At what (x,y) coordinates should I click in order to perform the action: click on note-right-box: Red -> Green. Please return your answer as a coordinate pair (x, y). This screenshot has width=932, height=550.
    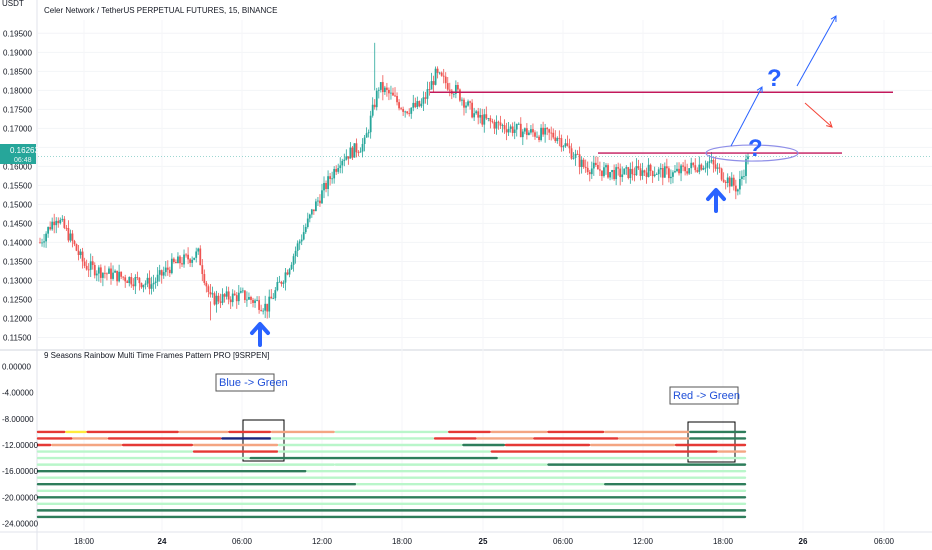
    Looking at the image, I should click on (704, 395).